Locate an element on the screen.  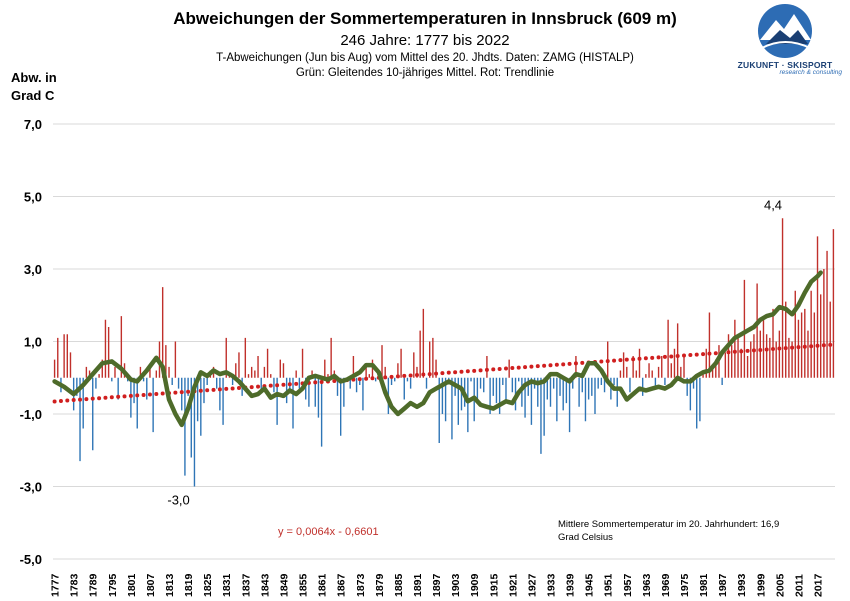
x-tick-label: 1879 is located at coordinates (380, 585).